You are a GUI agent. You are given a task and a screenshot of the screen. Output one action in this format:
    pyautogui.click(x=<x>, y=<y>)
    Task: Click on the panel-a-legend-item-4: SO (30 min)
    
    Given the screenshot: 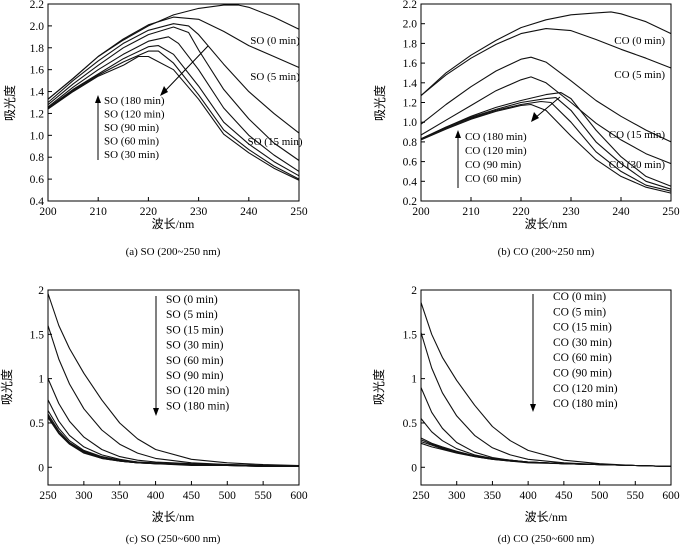 What is the action you would take?
    pyautogui.click(x=131, y=155)
    